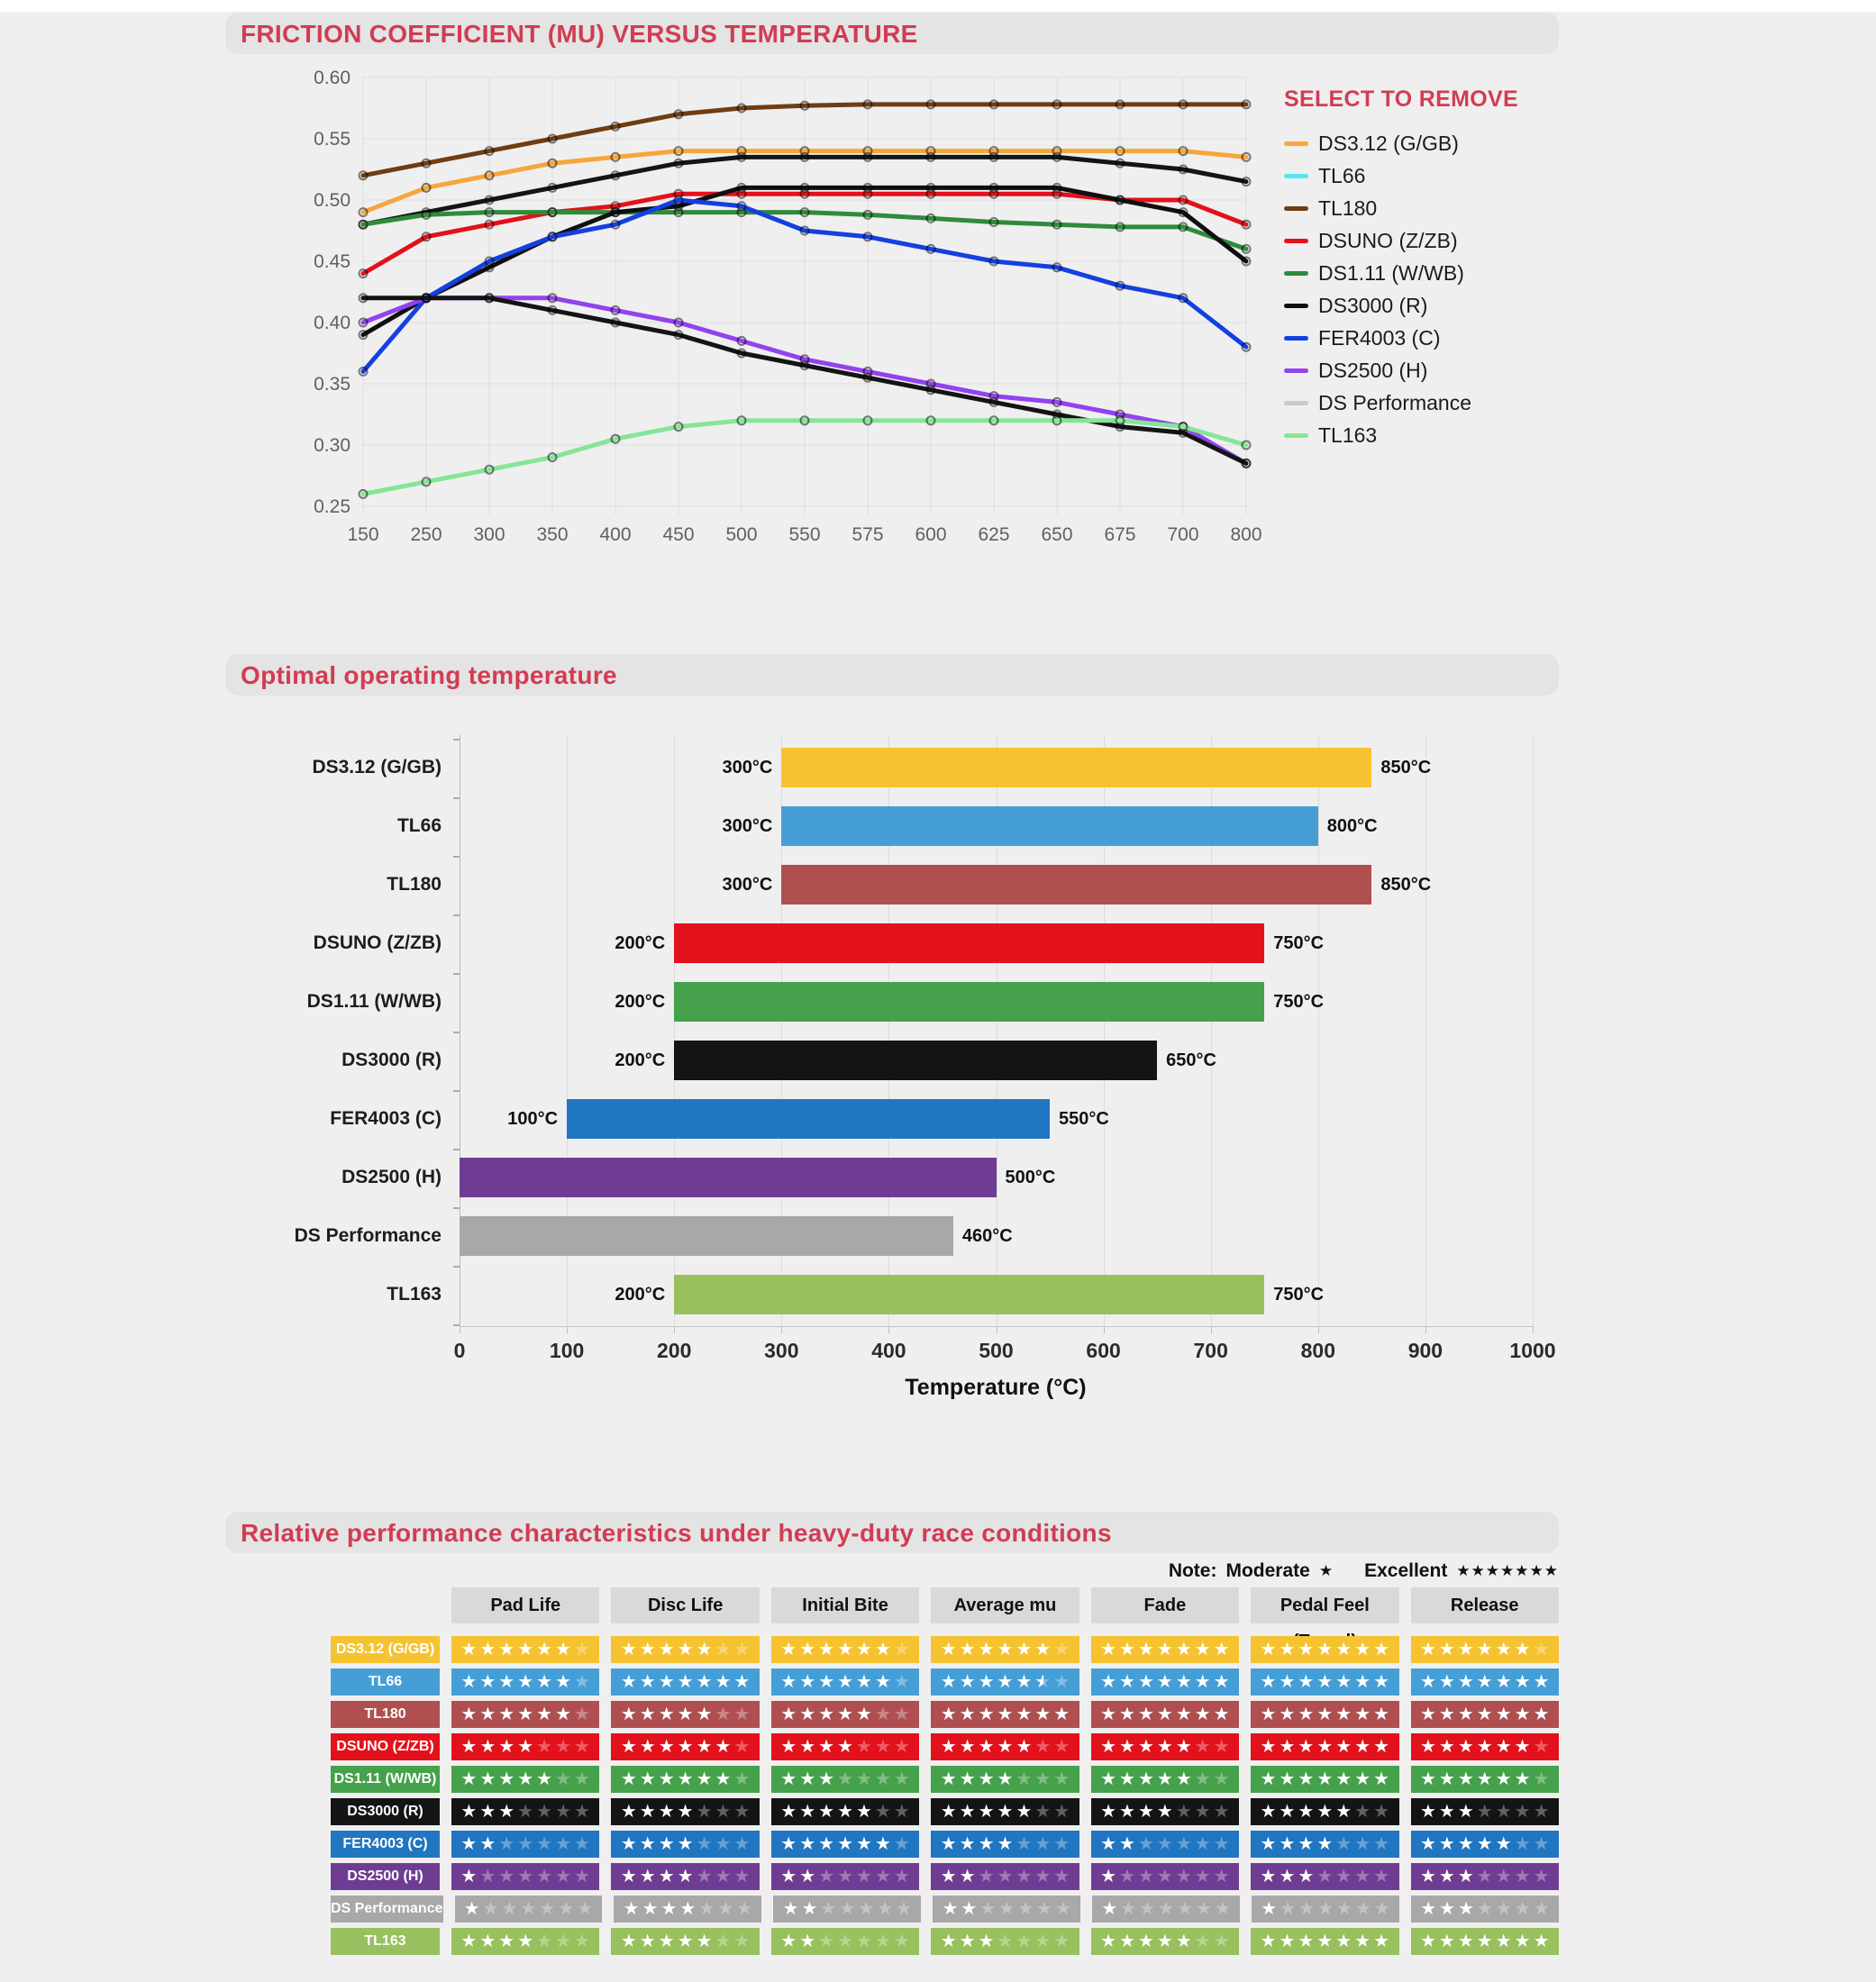 This screenshot has height=1982, width=1876. What do you see at coordinates (1030, 1177) in the screenshot?
I see `bar-end-value-label: 500°C` at bounding box center [1030, 1177].